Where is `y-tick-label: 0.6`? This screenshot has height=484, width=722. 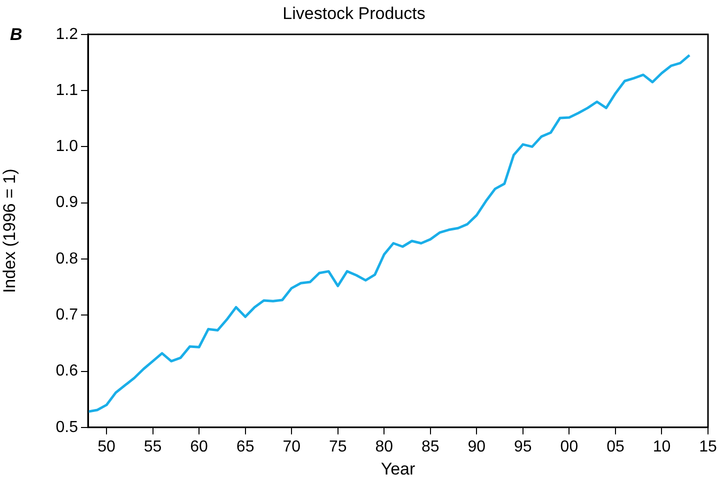
y-tick-label: 0.6 is located at coordinates (67, 371).